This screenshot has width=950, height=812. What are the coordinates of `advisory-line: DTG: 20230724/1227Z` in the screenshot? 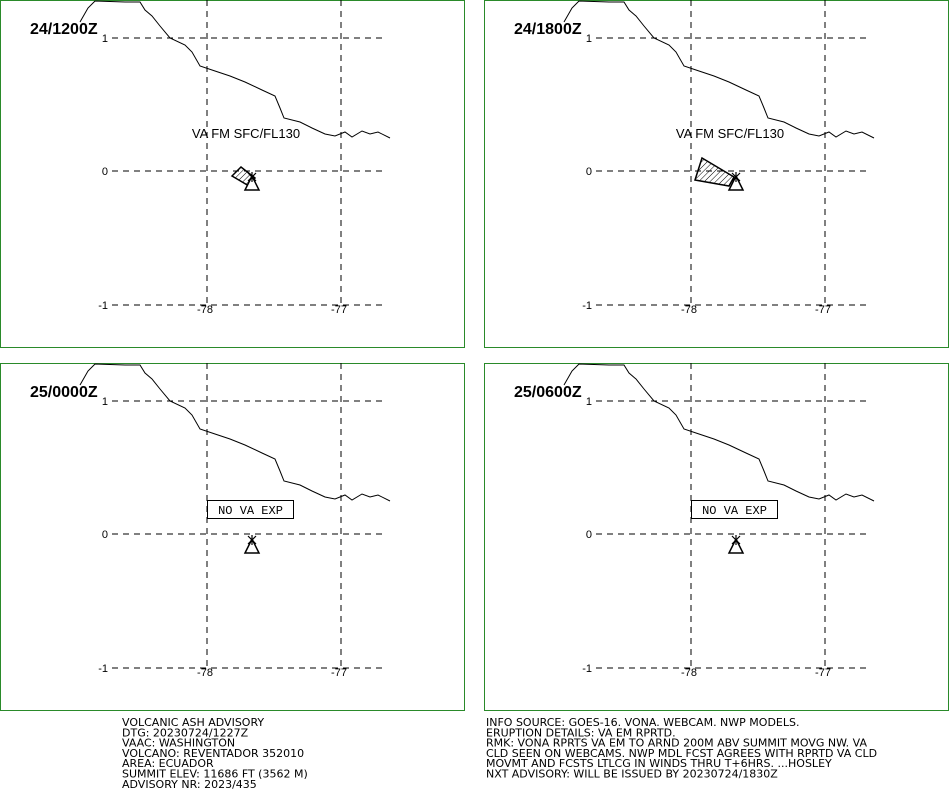 It's located at (185, 732).